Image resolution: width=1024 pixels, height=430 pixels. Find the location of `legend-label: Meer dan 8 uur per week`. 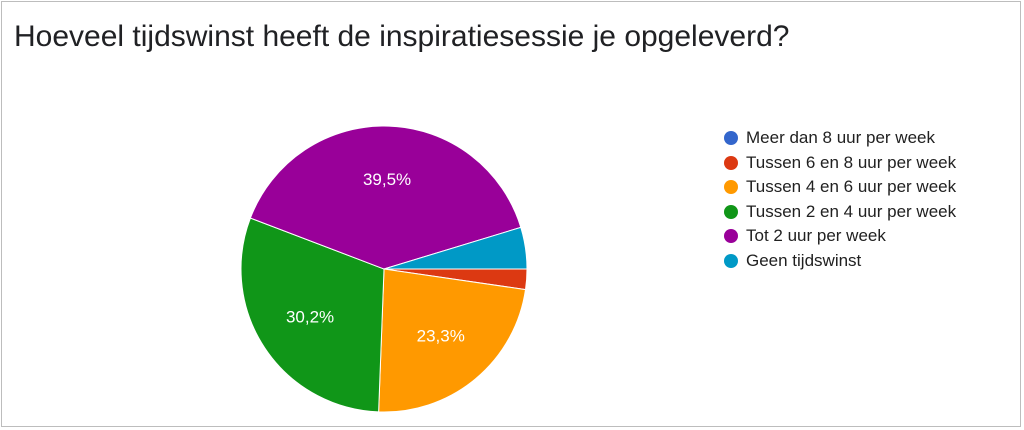

legend-label: Meer dan 8 uur per week is located at coordinates (840, 138).